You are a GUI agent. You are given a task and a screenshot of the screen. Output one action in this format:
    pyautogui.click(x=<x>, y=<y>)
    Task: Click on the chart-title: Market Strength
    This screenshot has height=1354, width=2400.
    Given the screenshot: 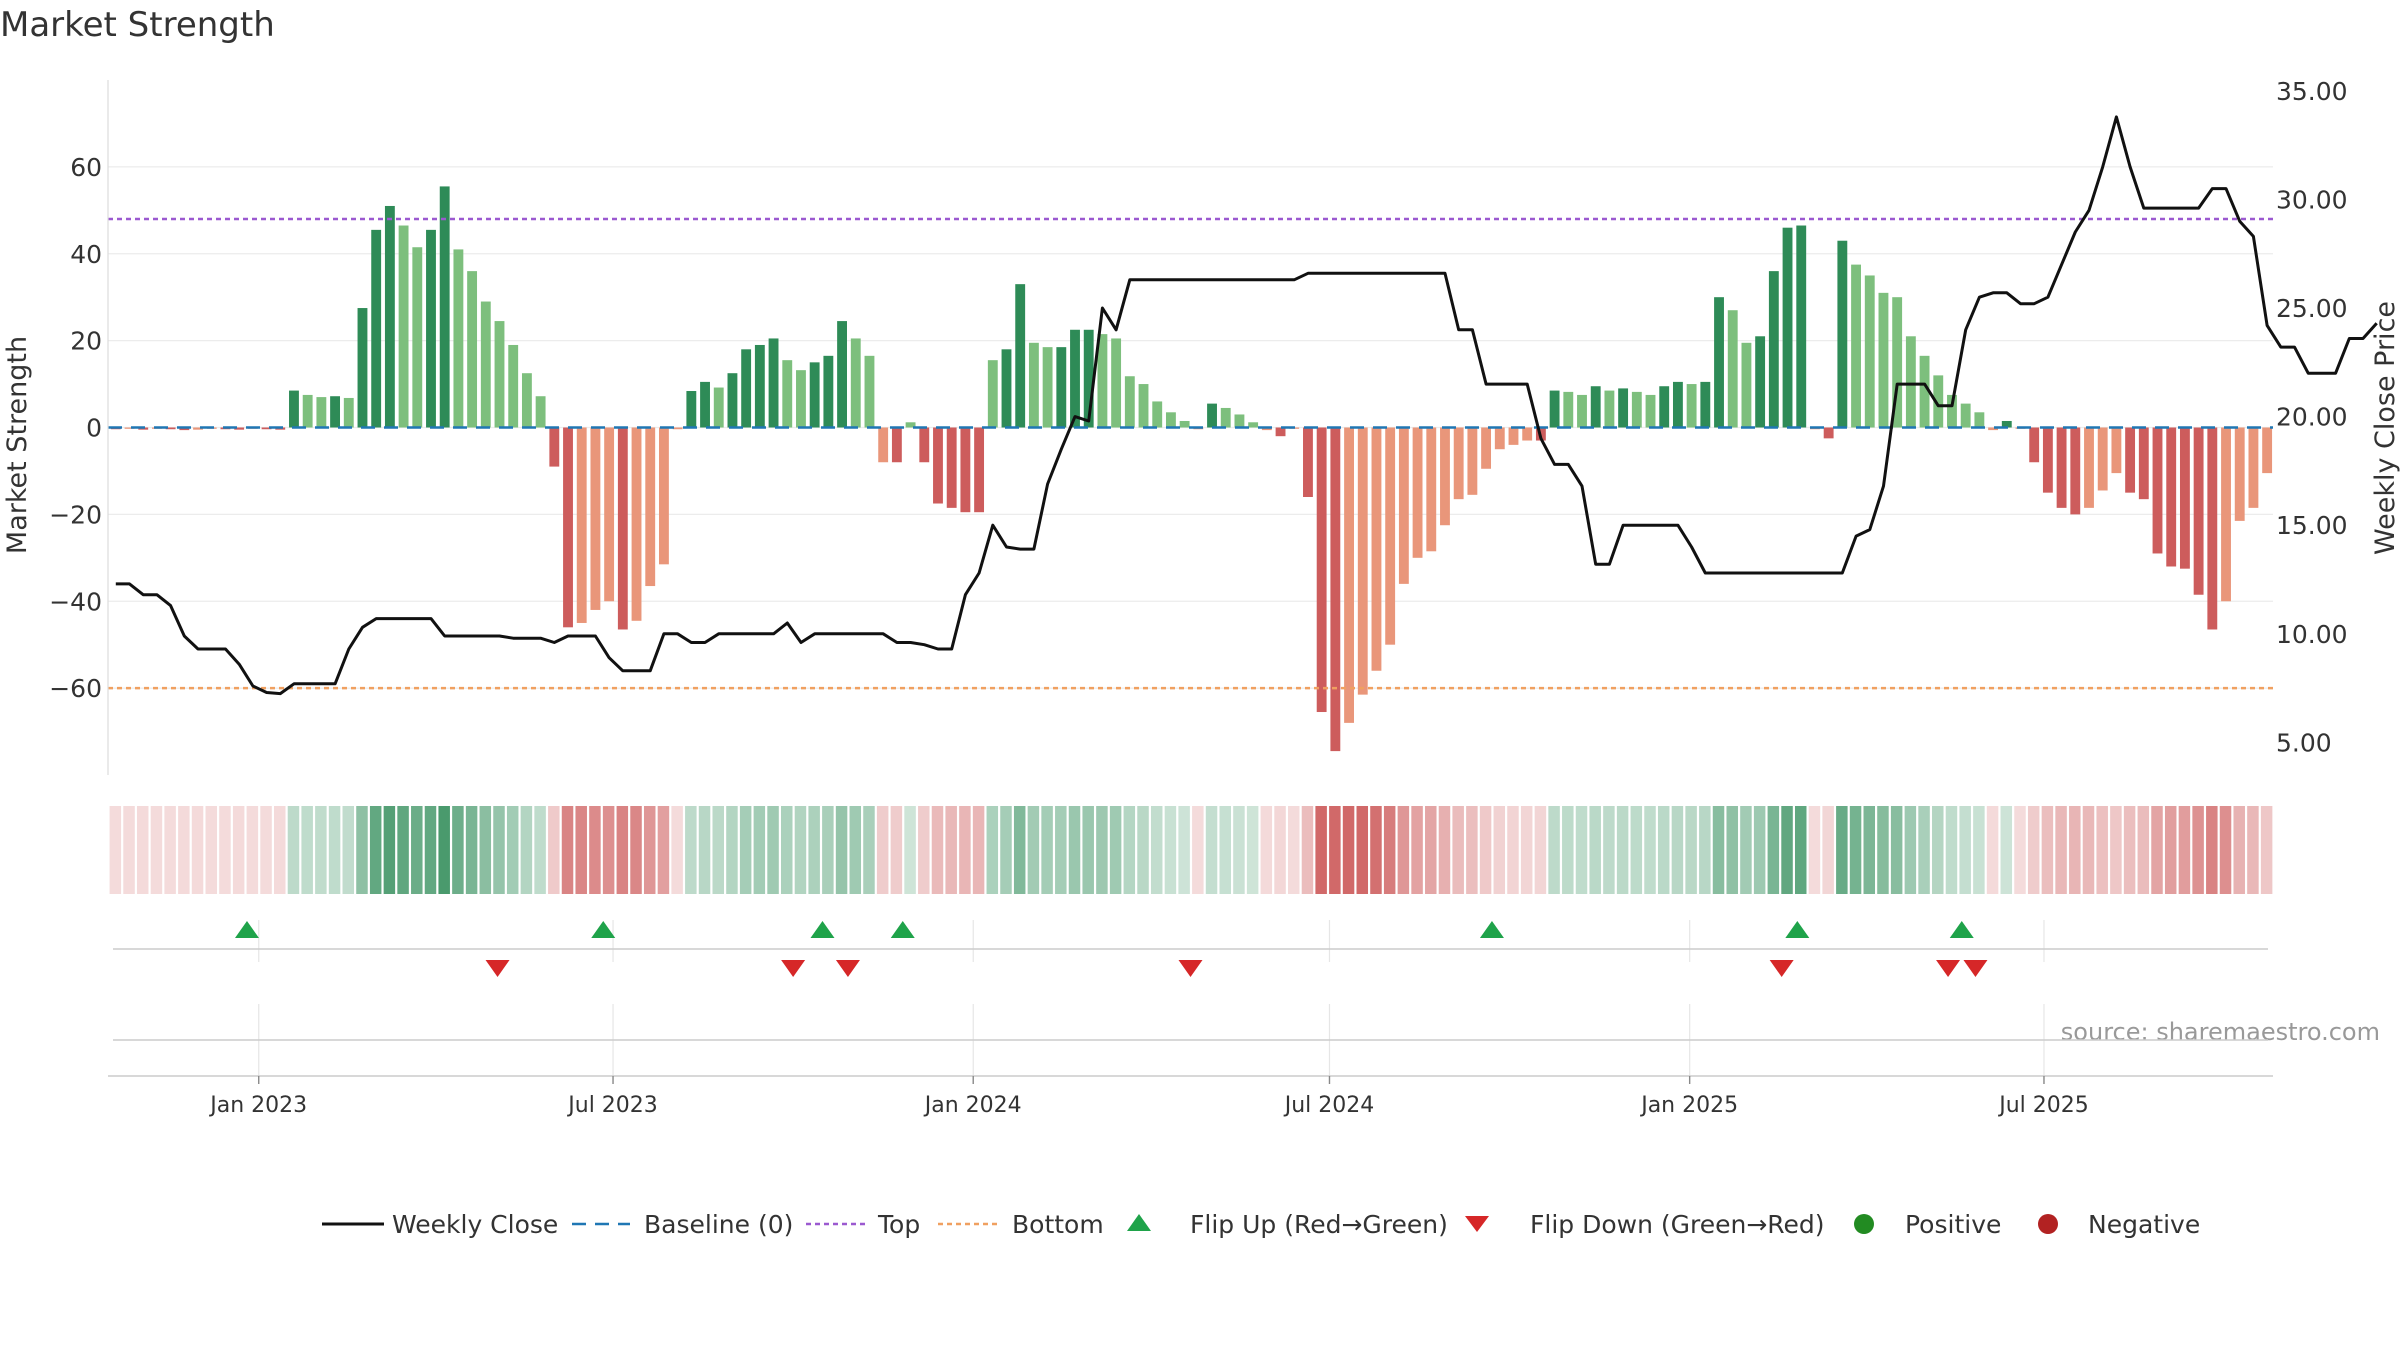 What is the action you would take?
    pyautogui.click(x=137, y=25)
    